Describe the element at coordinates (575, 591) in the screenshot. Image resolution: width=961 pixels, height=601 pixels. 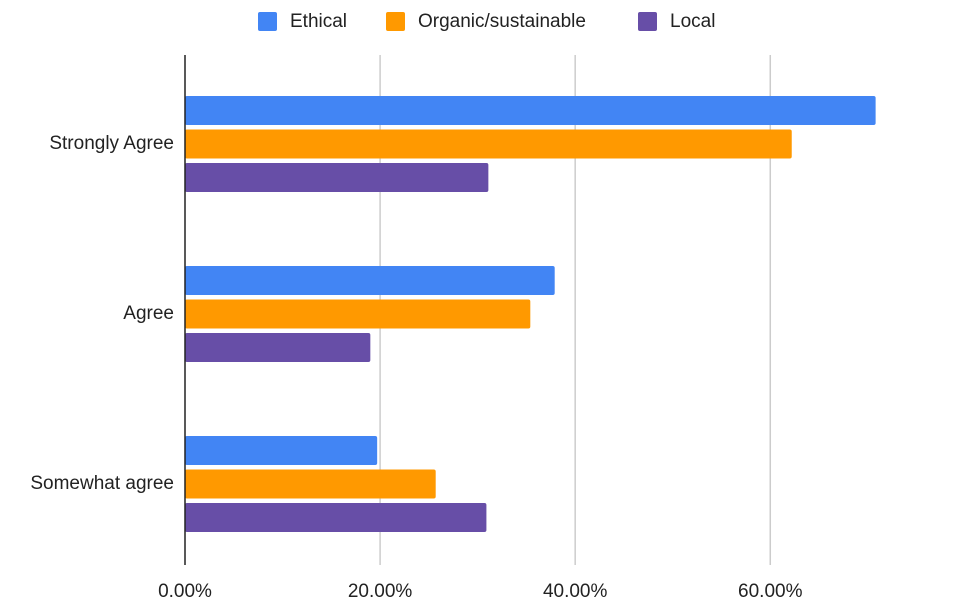
I see `x-tick-label: 40.00%` at that location.